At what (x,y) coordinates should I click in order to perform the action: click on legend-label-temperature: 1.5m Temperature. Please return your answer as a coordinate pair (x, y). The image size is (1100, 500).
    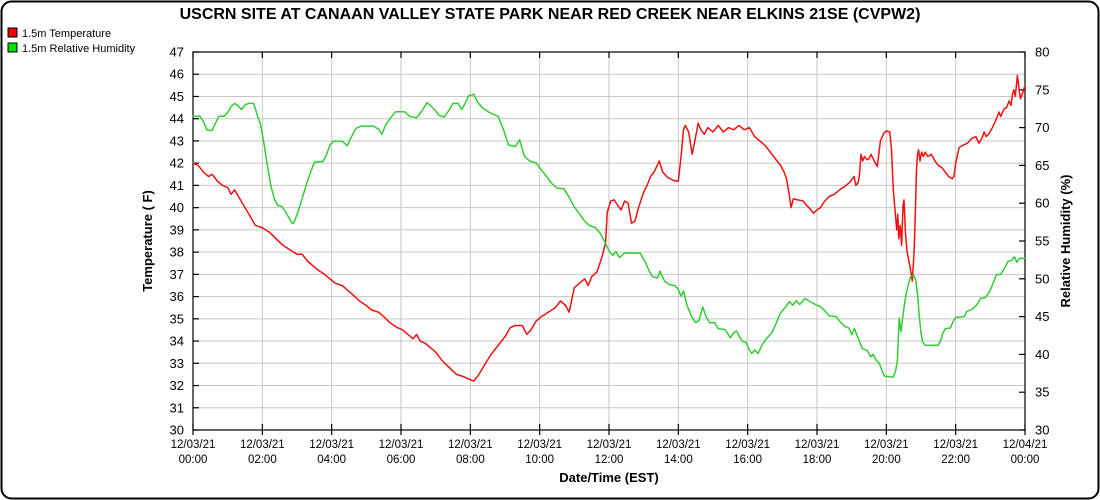
    Looking at the image, I should click on (66, 34).